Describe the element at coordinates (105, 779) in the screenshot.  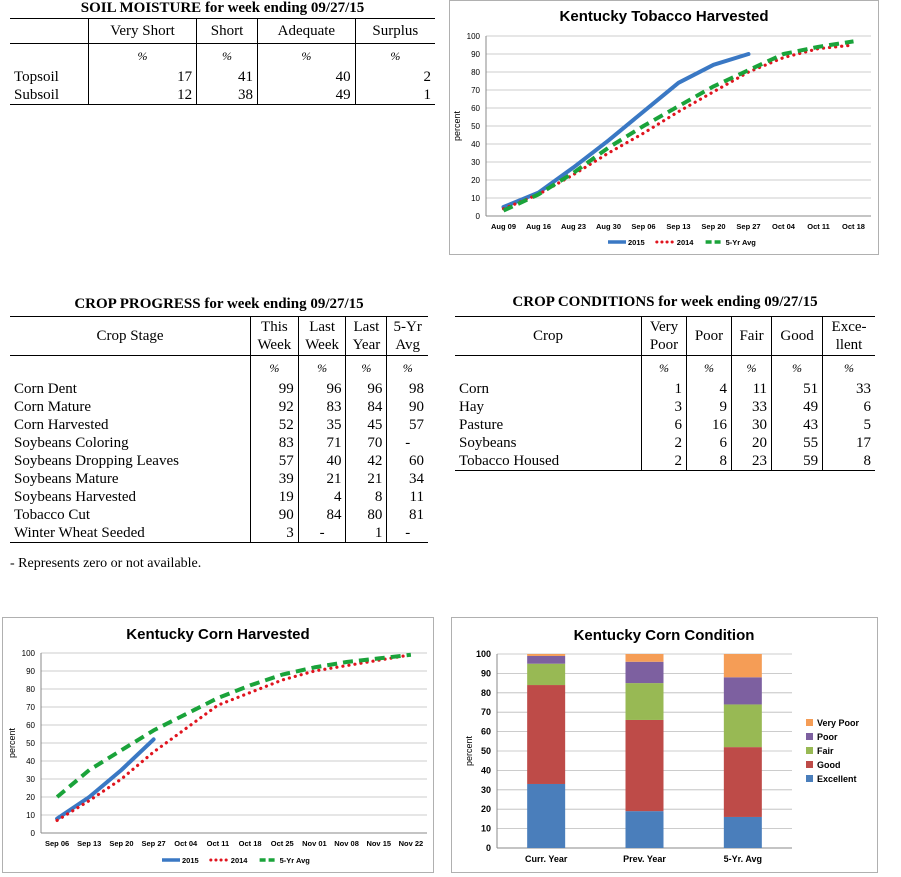
I see `series-line-2015` at that location.